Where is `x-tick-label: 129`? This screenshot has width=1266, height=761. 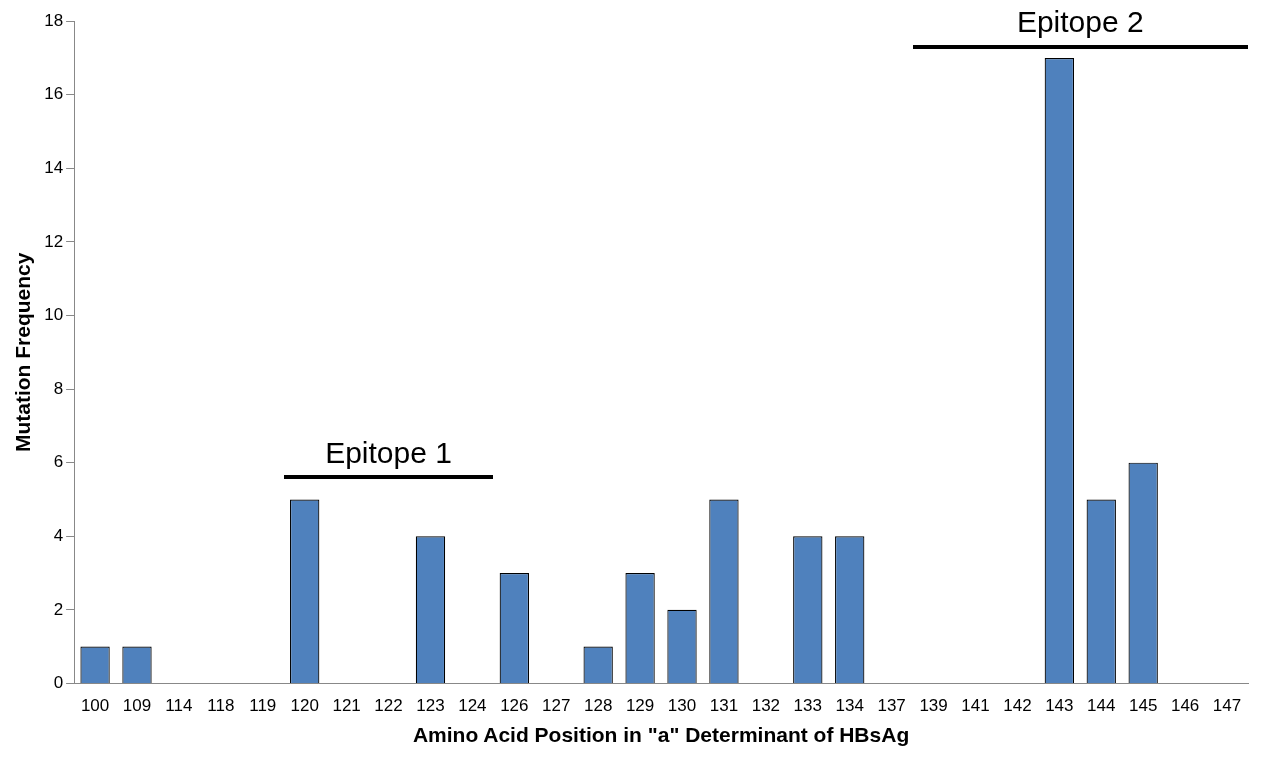
x-tick-label: 129 is located at coordinates (640, 706).